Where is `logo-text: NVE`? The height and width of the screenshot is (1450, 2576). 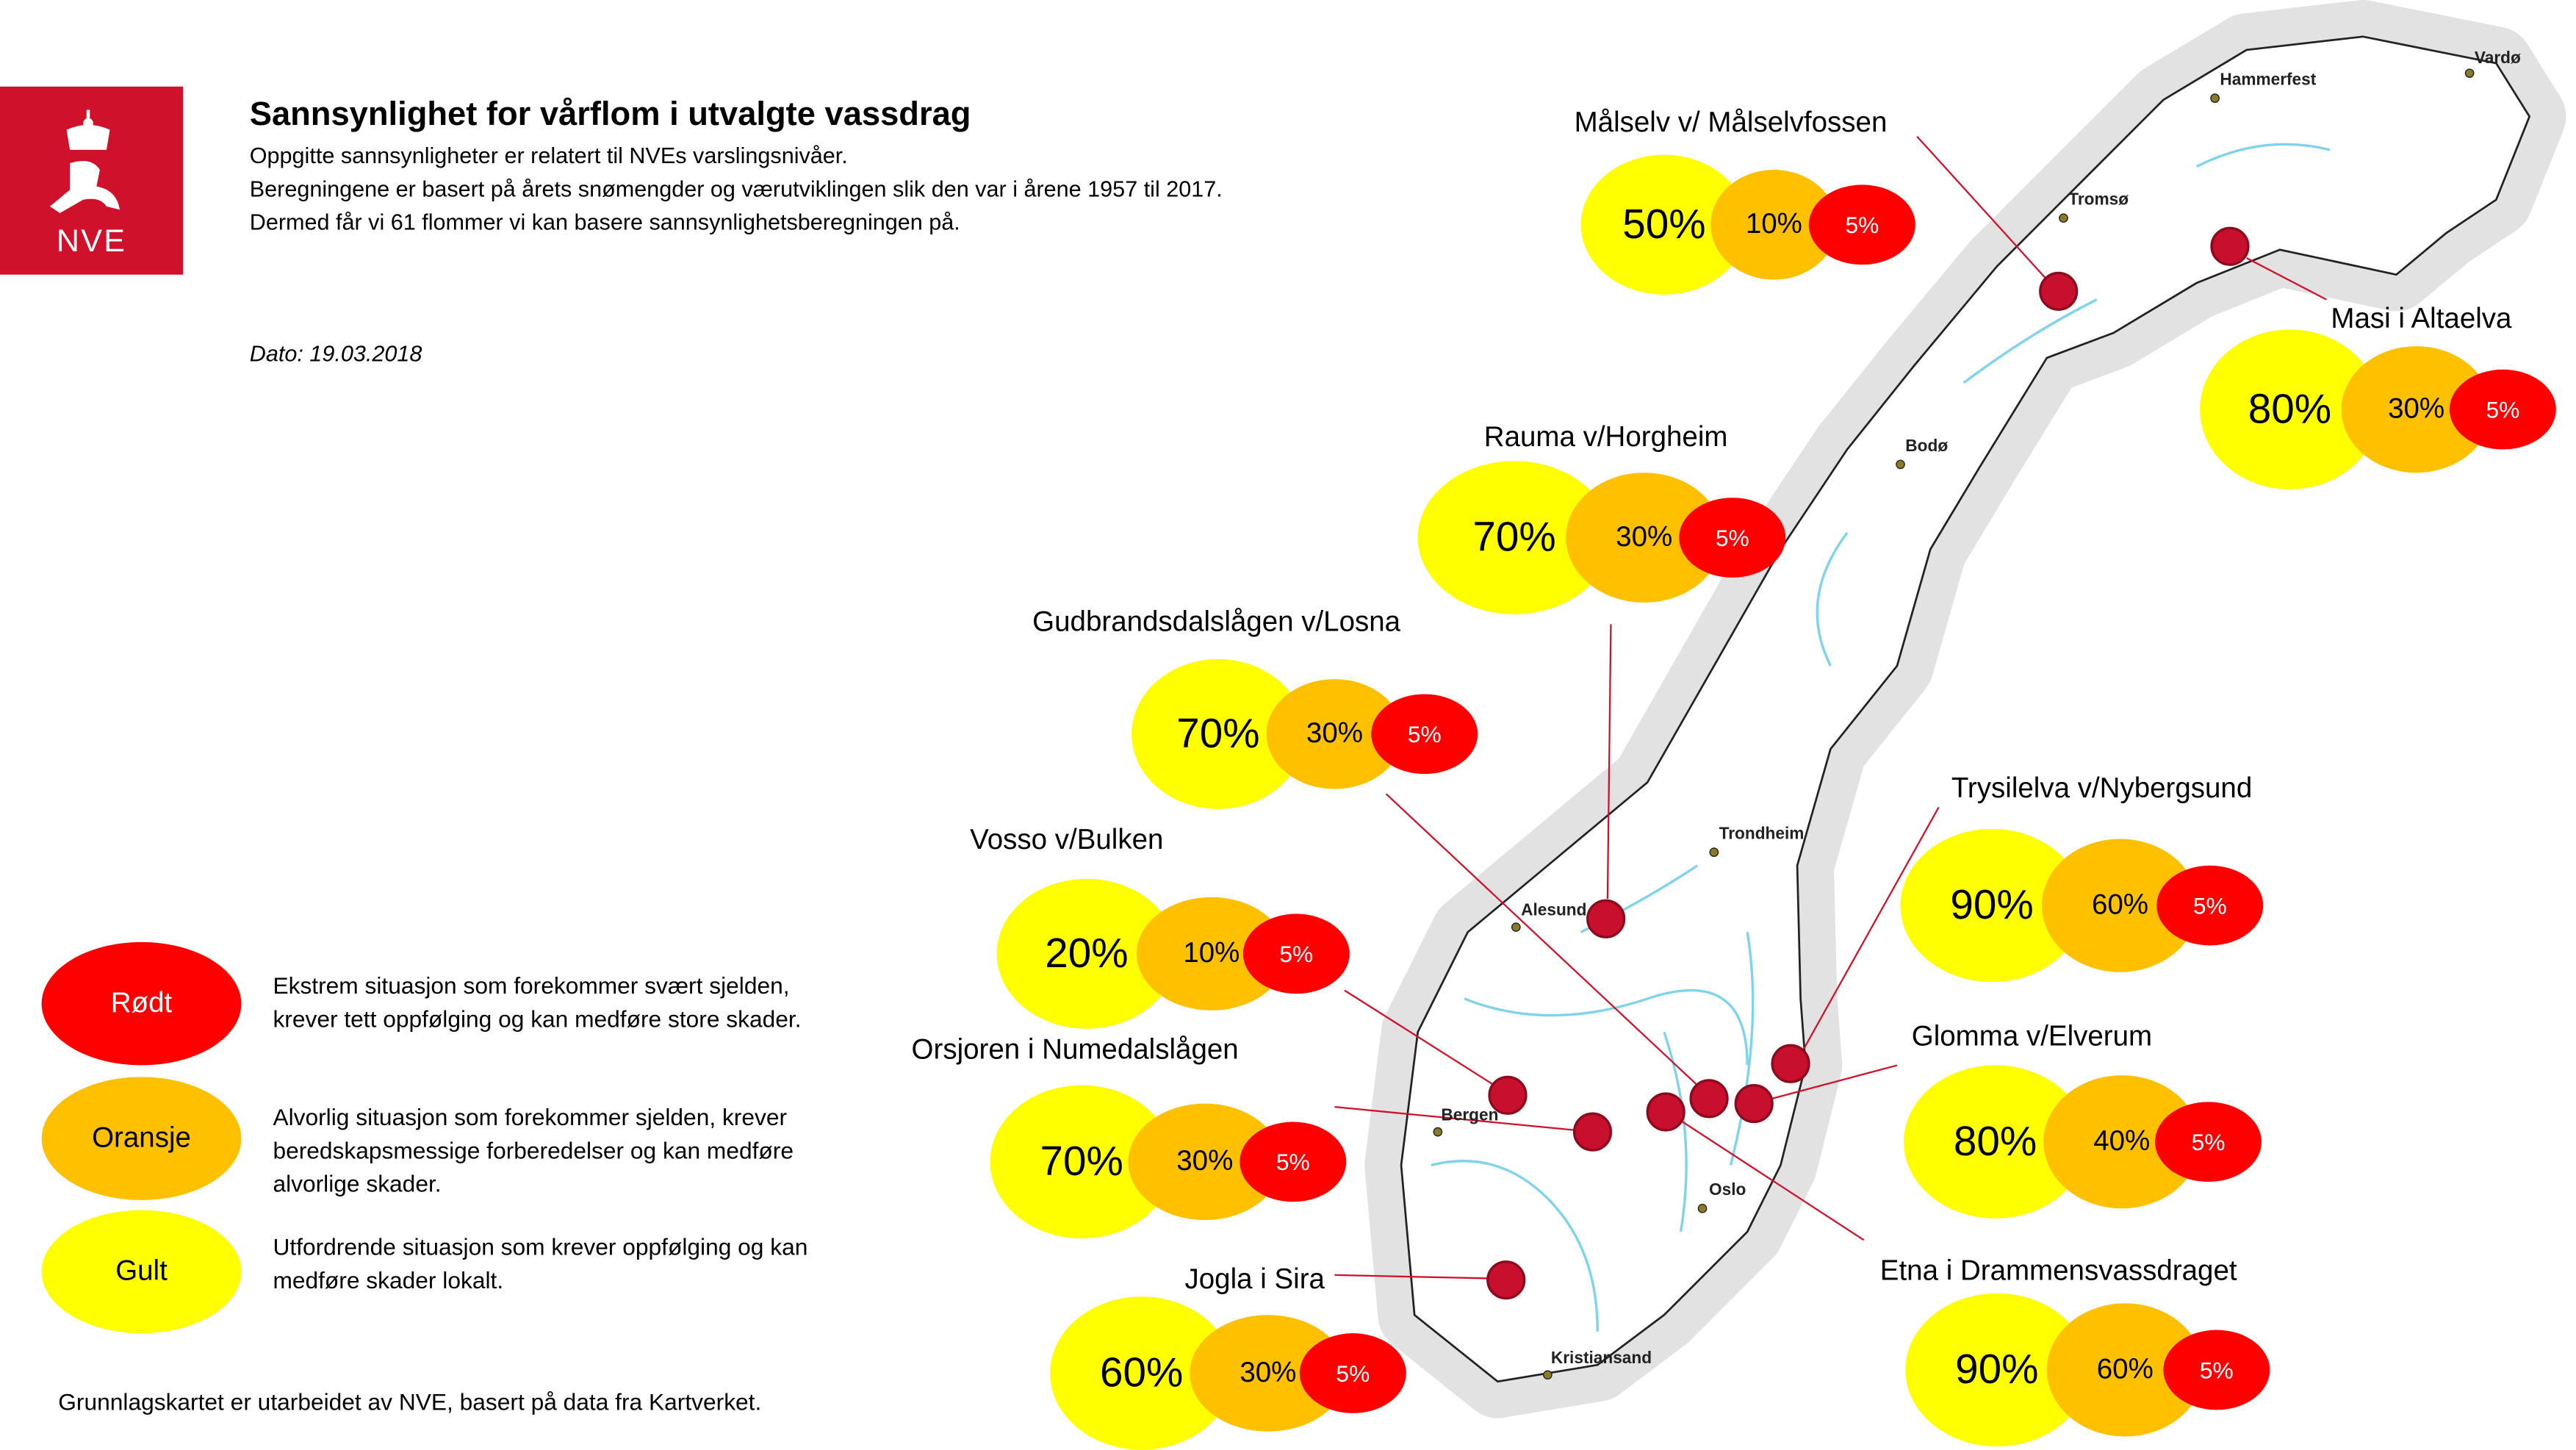
logo-text: NVE is located at coordinates (91, 242).